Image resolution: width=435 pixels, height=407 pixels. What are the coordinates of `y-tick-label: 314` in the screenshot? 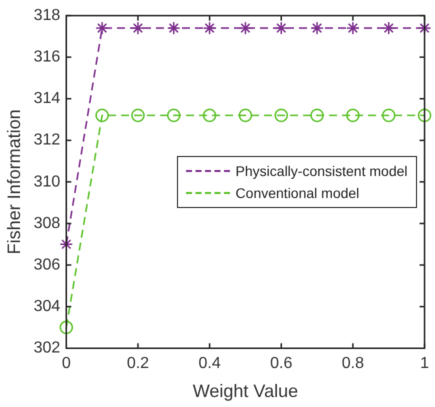 It's located at (47, 99).